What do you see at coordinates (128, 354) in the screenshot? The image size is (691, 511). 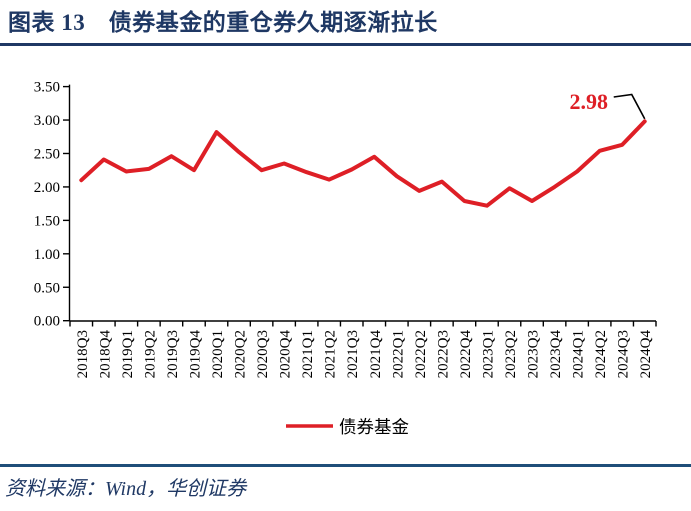 I see `x-tick-label: 2019Q1` at bounding box center [128, 354].